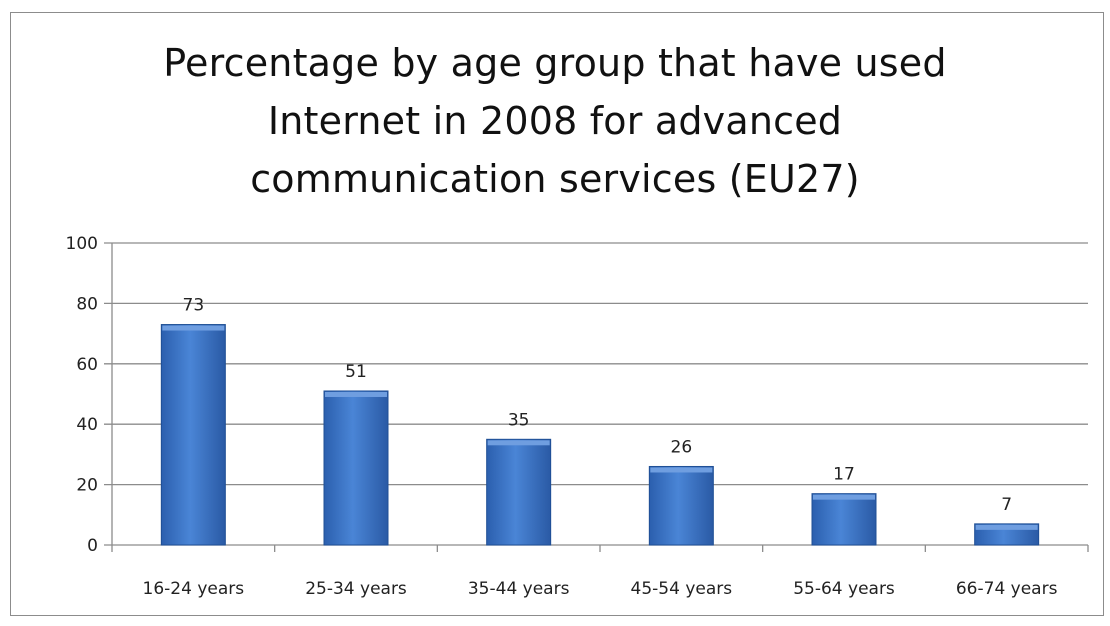 Image resolution: width=1110 pixels, height=626 pixels. What do you see at coordinates (519, 589) in the screenshot?
I see `x-category-label: 35-44 years` at bounding box center [519, 589].